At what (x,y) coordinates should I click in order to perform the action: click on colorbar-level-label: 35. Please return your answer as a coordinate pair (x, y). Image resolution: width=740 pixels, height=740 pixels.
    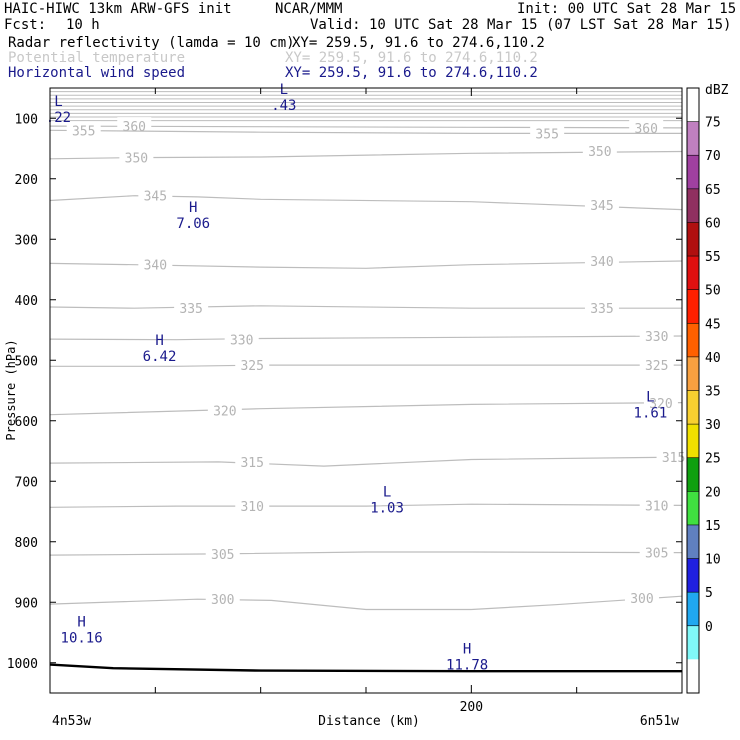
    Looking at the image, I should click on (713, 392).